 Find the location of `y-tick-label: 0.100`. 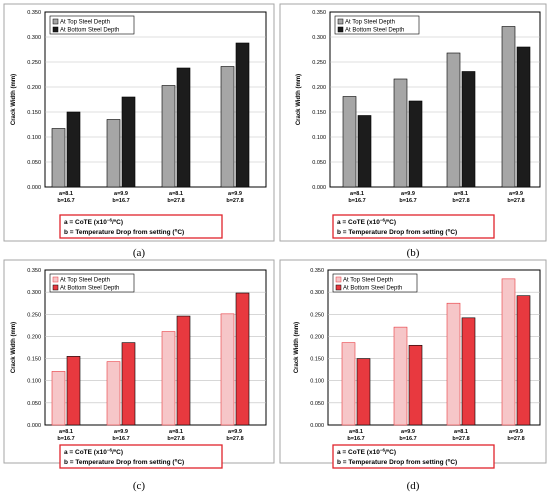

y-tick-label: 0.100 is located at coordinates (319, 138).